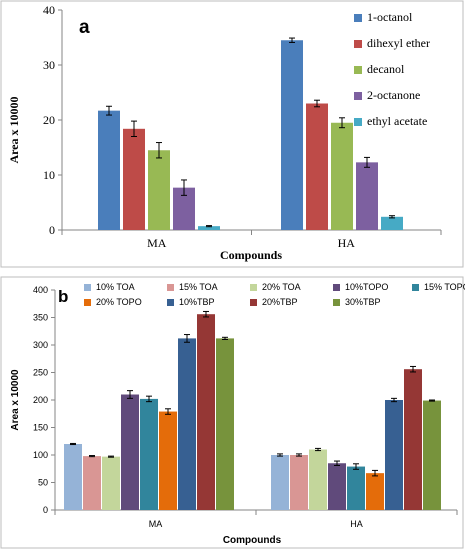 The image size is (465, 550). I want to click on x-axis-label-b: Compounds, so click(252, 540).